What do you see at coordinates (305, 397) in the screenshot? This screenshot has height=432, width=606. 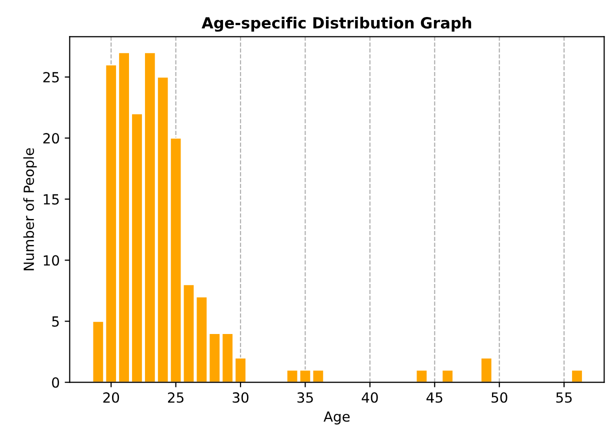 I see `x-tick-label: 35` at bounding box center [305, 397].